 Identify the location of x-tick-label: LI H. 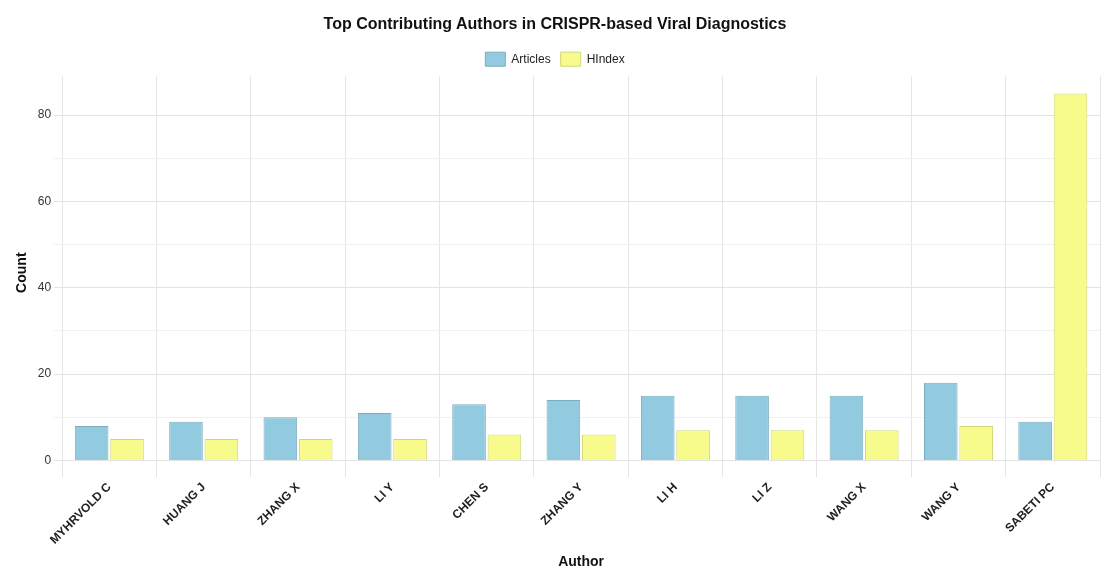
(666, 492).